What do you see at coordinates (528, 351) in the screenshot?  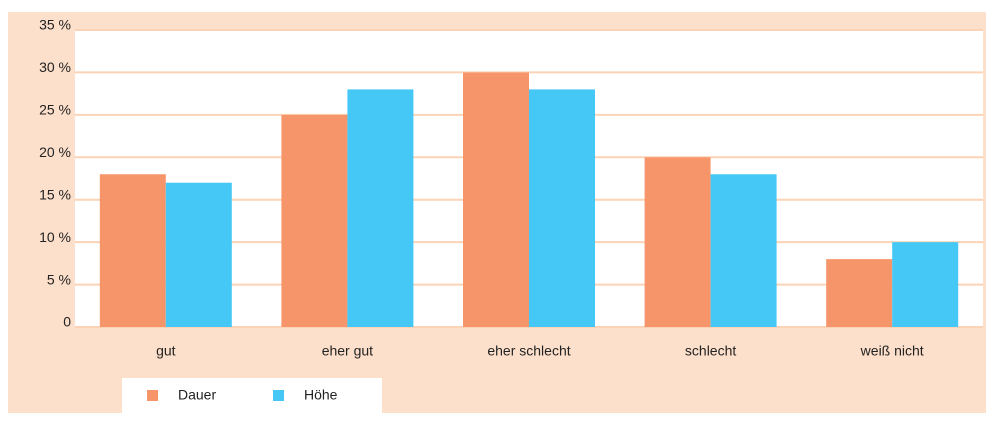 I see `x-tick-label: eher schlecht` at bounding box center [528, 351].